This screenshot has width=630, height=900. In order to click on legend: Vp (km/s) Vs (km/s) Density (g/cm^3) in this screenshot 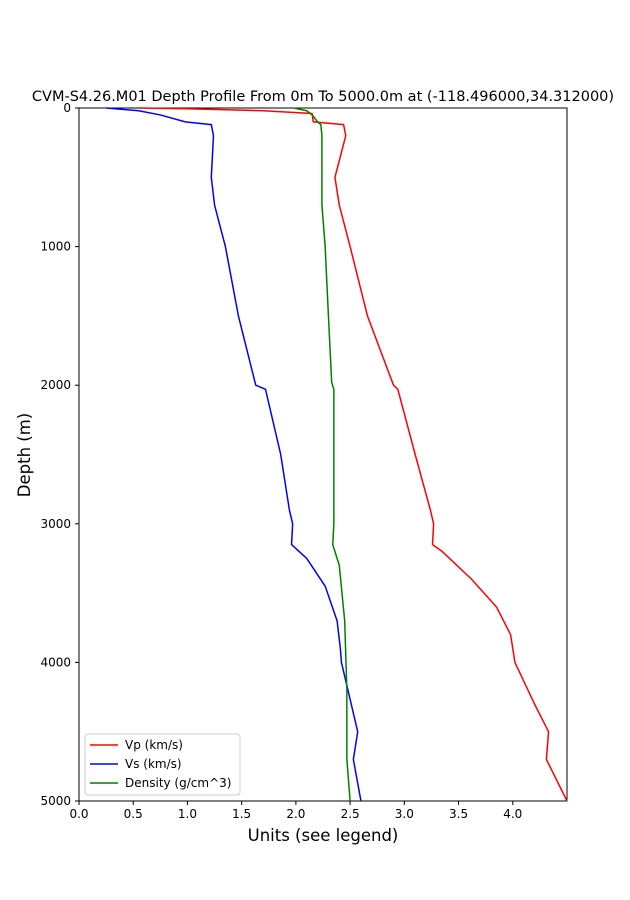, I will do `click(162, 764)`.